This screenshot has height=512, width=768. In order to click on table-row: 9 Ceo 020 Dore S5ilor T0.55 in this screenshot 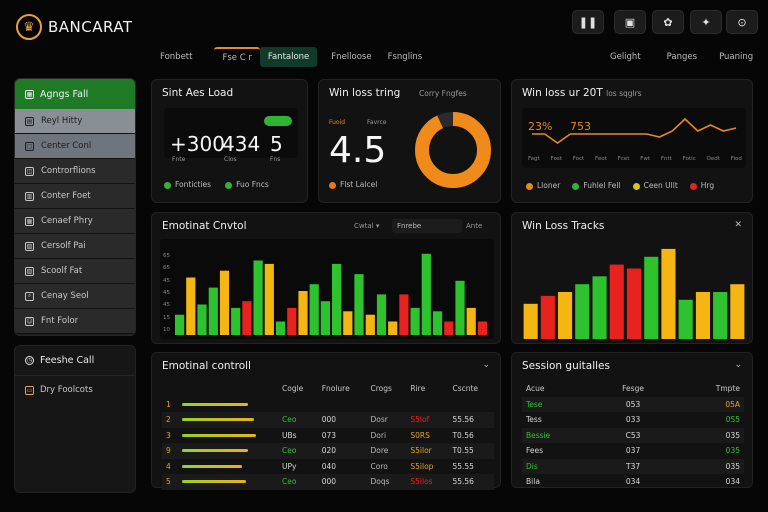, I will do `click(328, 451)`.